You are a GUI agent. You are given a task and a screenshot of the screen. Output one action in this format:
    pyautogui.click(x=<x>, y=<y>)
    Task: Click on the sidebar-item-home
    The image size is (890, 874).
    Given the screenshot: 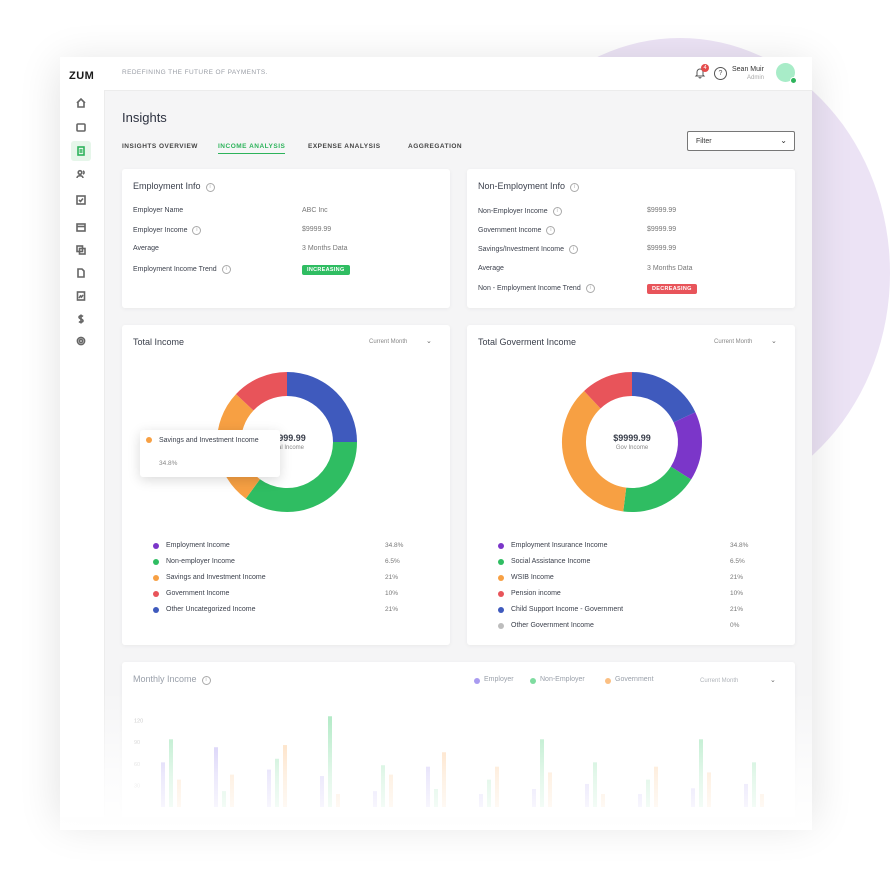 What is the action you would take?
    pyautogui.click(x=81, y=103)
    